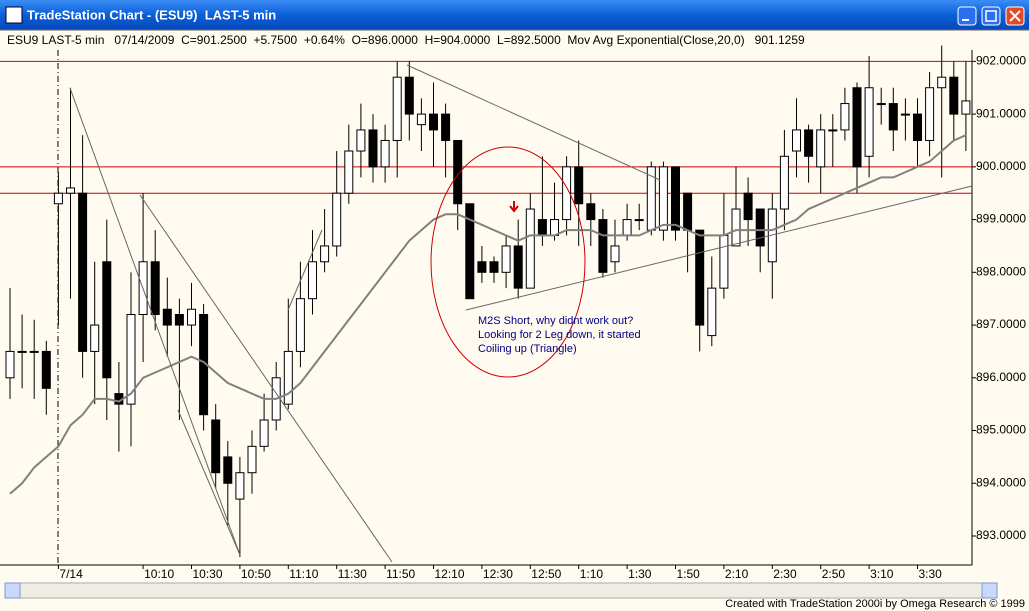 The height and width of the screenshot is (611, 1029). Describe the element at coordinates (967, 16) in the screenshot. I see `minimize-button` at that location.